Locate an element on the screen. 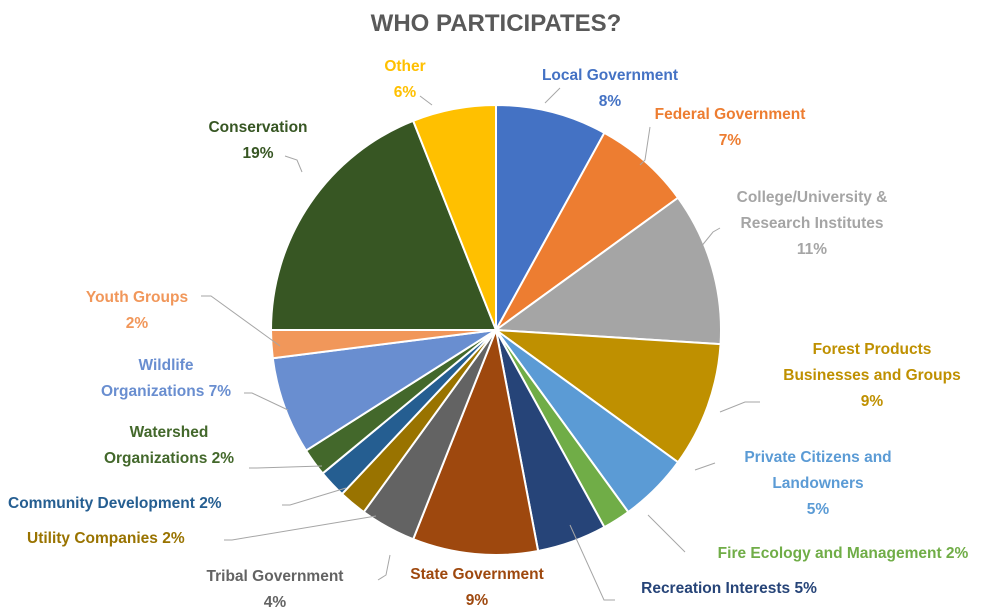 The width and height of the screenshot is (1005, 607). data-label: Fire Ecology and Management 2% is located at coordinates (843, 553).